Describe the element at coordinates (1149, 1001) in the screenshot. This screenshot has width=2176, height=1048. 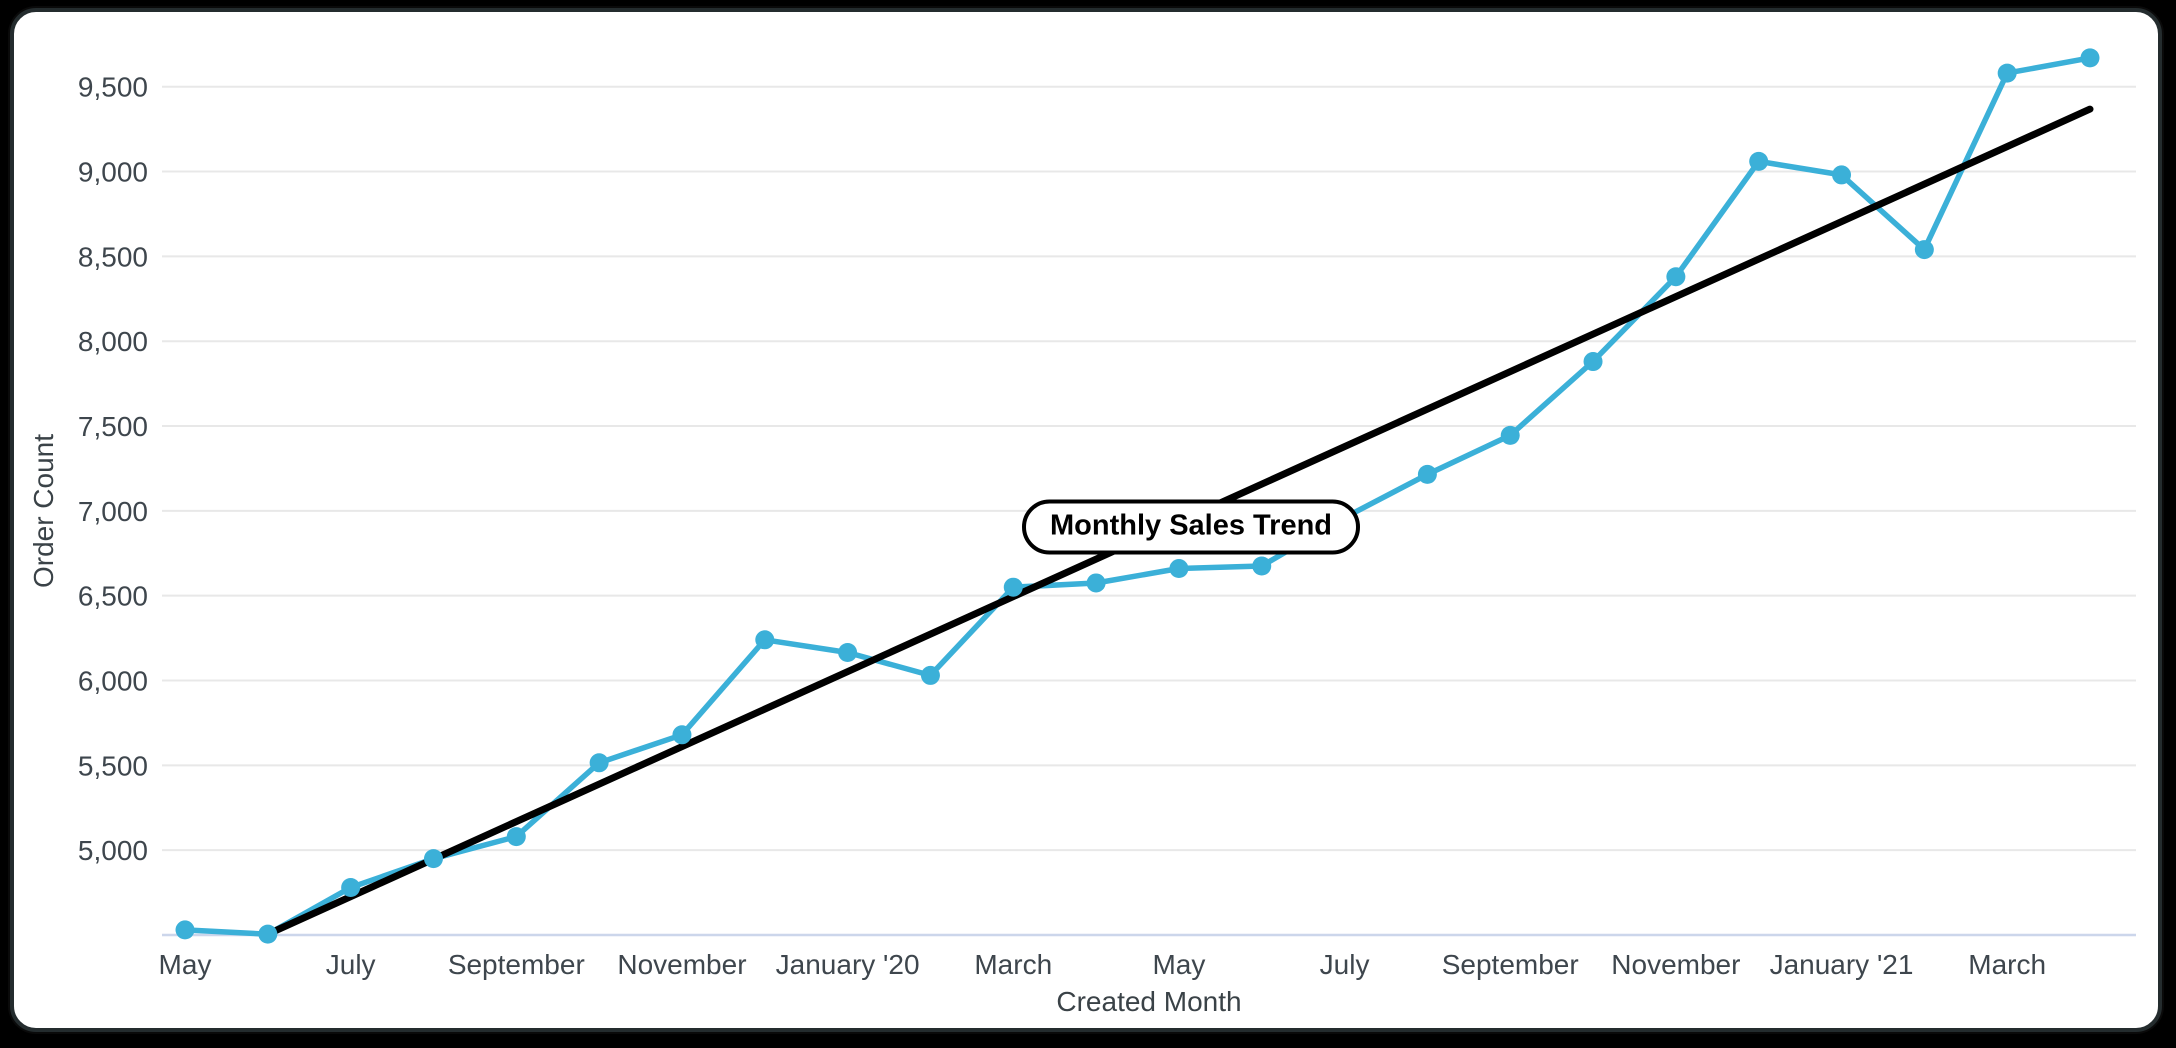
I see `x-axis-title: Created Month` at that location.